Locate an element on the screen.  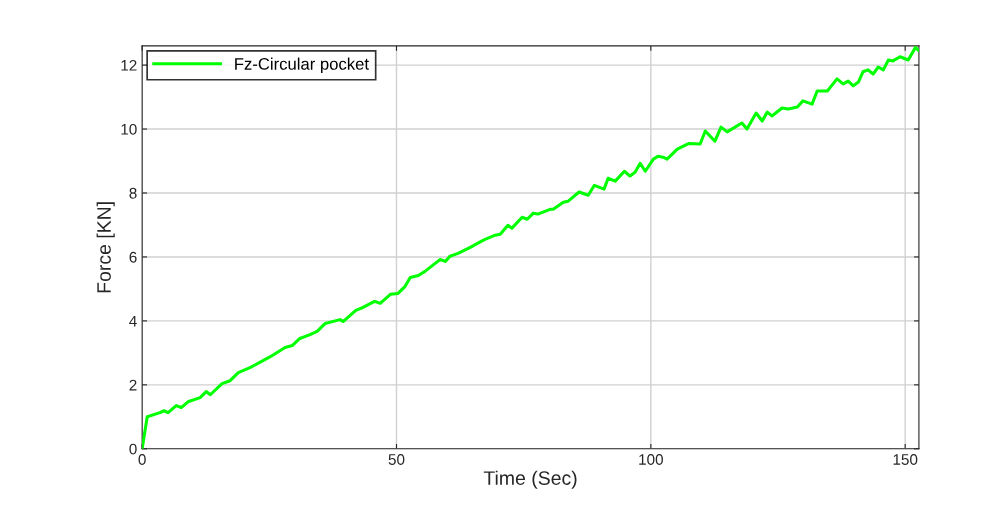
legend-label: Fz-Circular pocket is located at coordinates (302, 65).